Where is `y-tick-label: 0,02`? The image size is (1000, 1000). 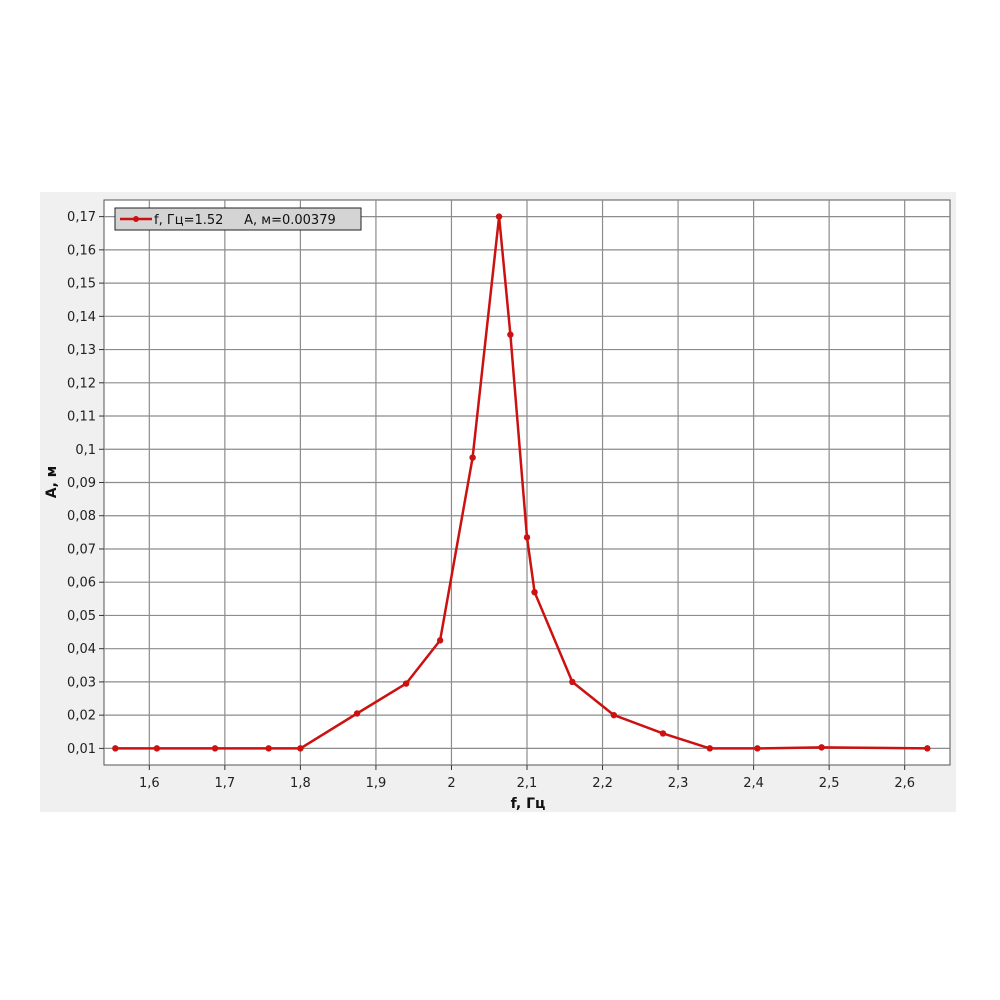
y-tick-label: 0,02 is located at coordinates (81, 716).